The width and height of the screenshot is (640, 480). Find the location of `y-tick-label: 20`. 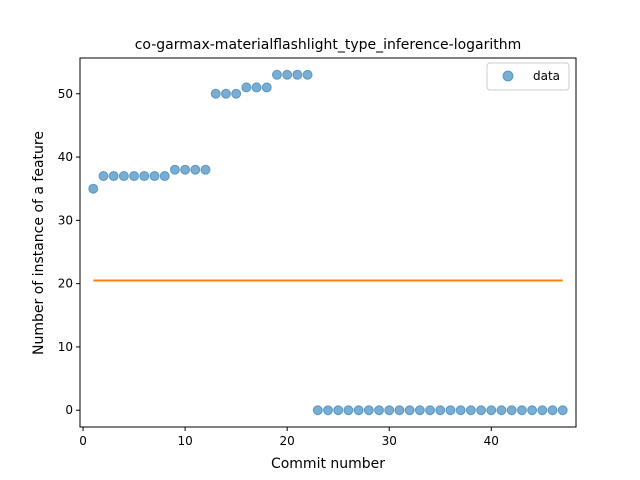

y-tick-label: 20 is located at coordinates (65, 284).